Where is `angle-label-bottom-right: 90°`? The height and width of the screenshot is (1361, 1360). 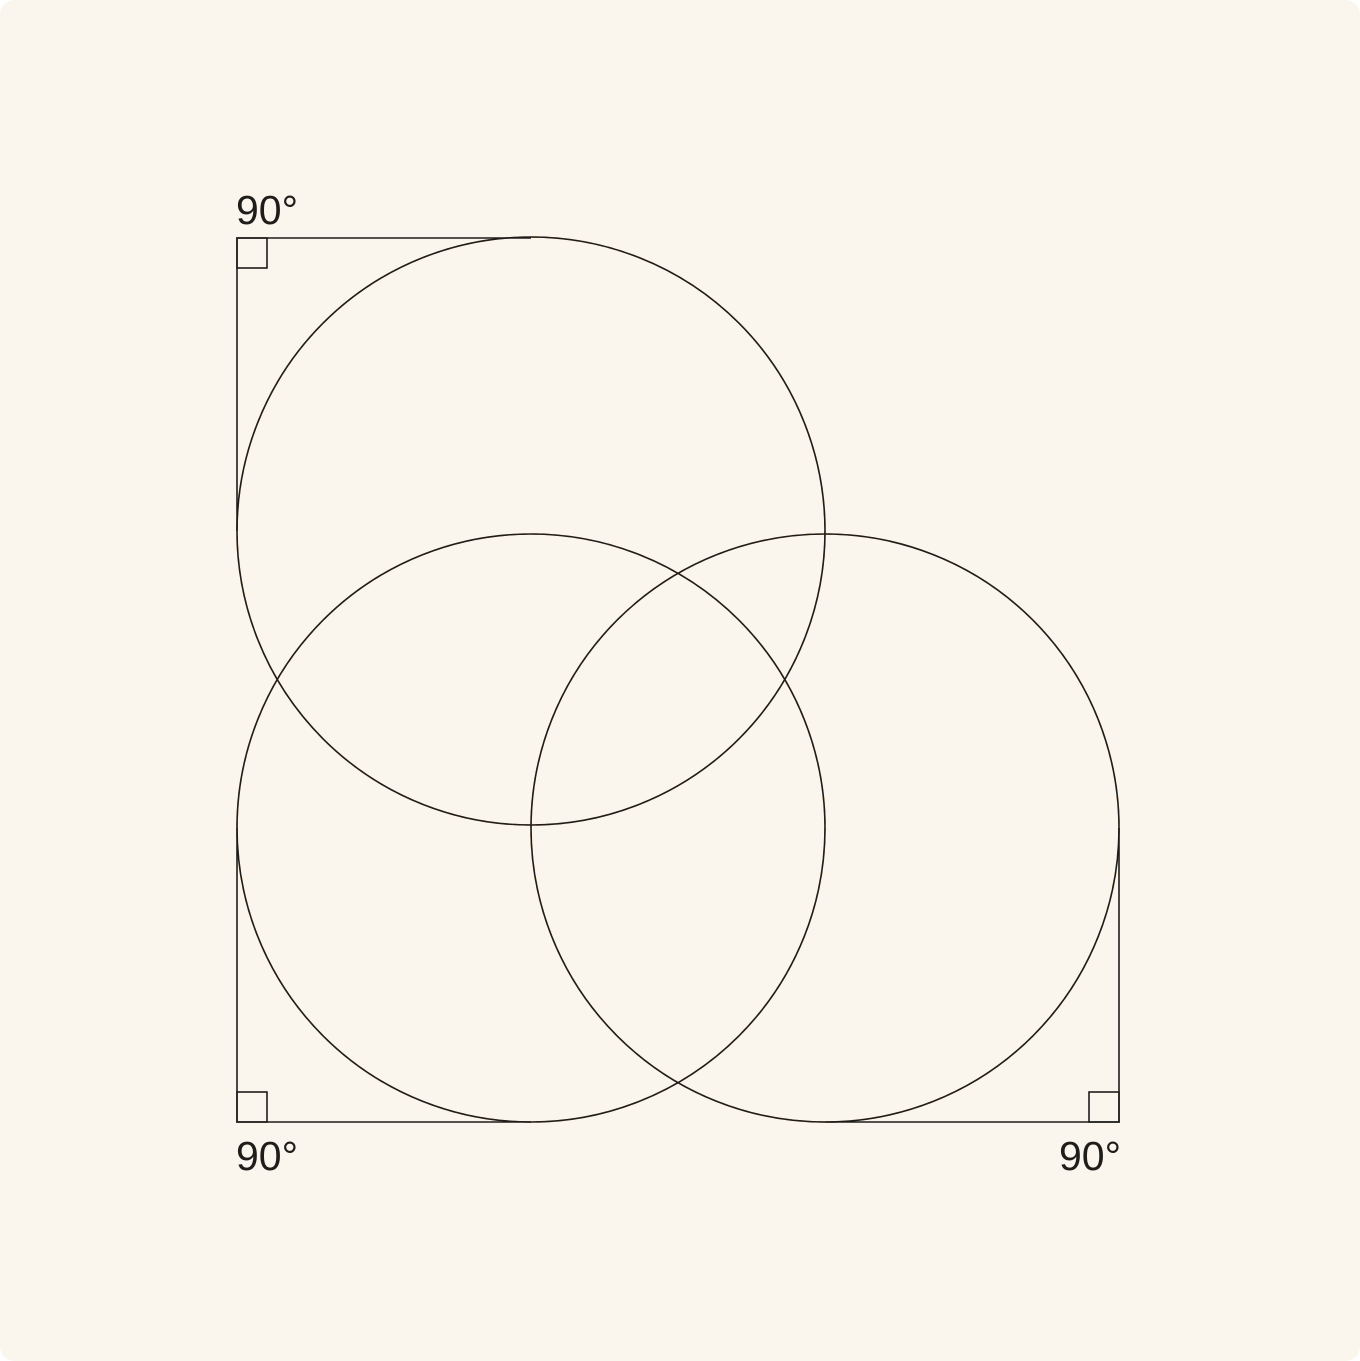
angle-label-bottom-right: 90° is located at coordinates (1090, 1156).